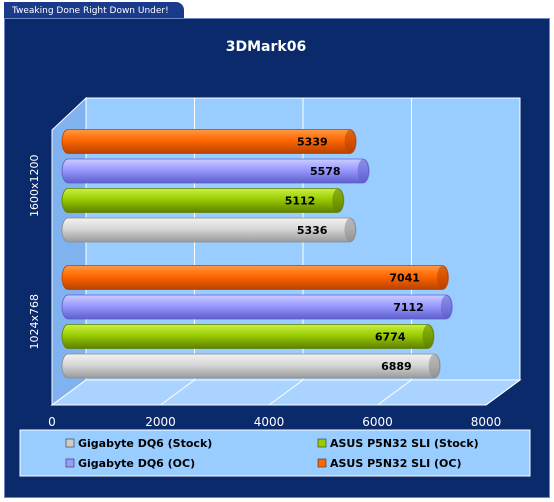  What do you see at coordinates (34, 186) in the screenshot?
I see `category-label: 1600x1200` at bounding box center [34, 186].